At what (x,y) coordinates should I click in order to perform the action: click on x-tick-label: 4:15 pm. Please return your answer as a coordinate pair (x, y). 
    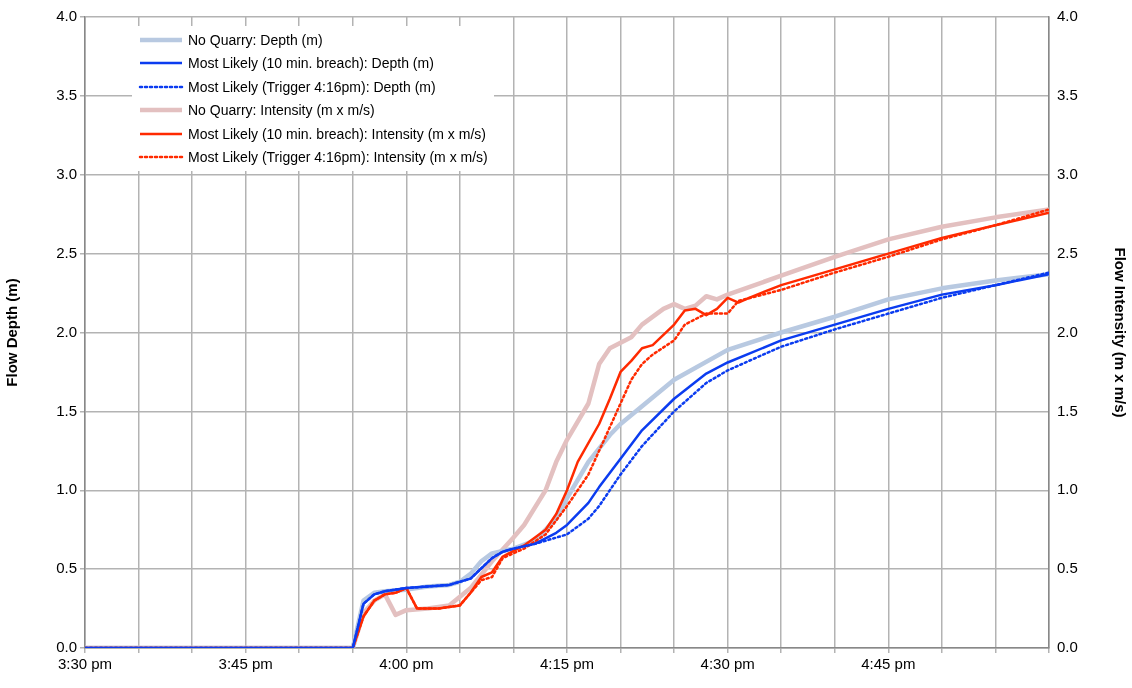
    Looking at the image, I should click on (567, 664).